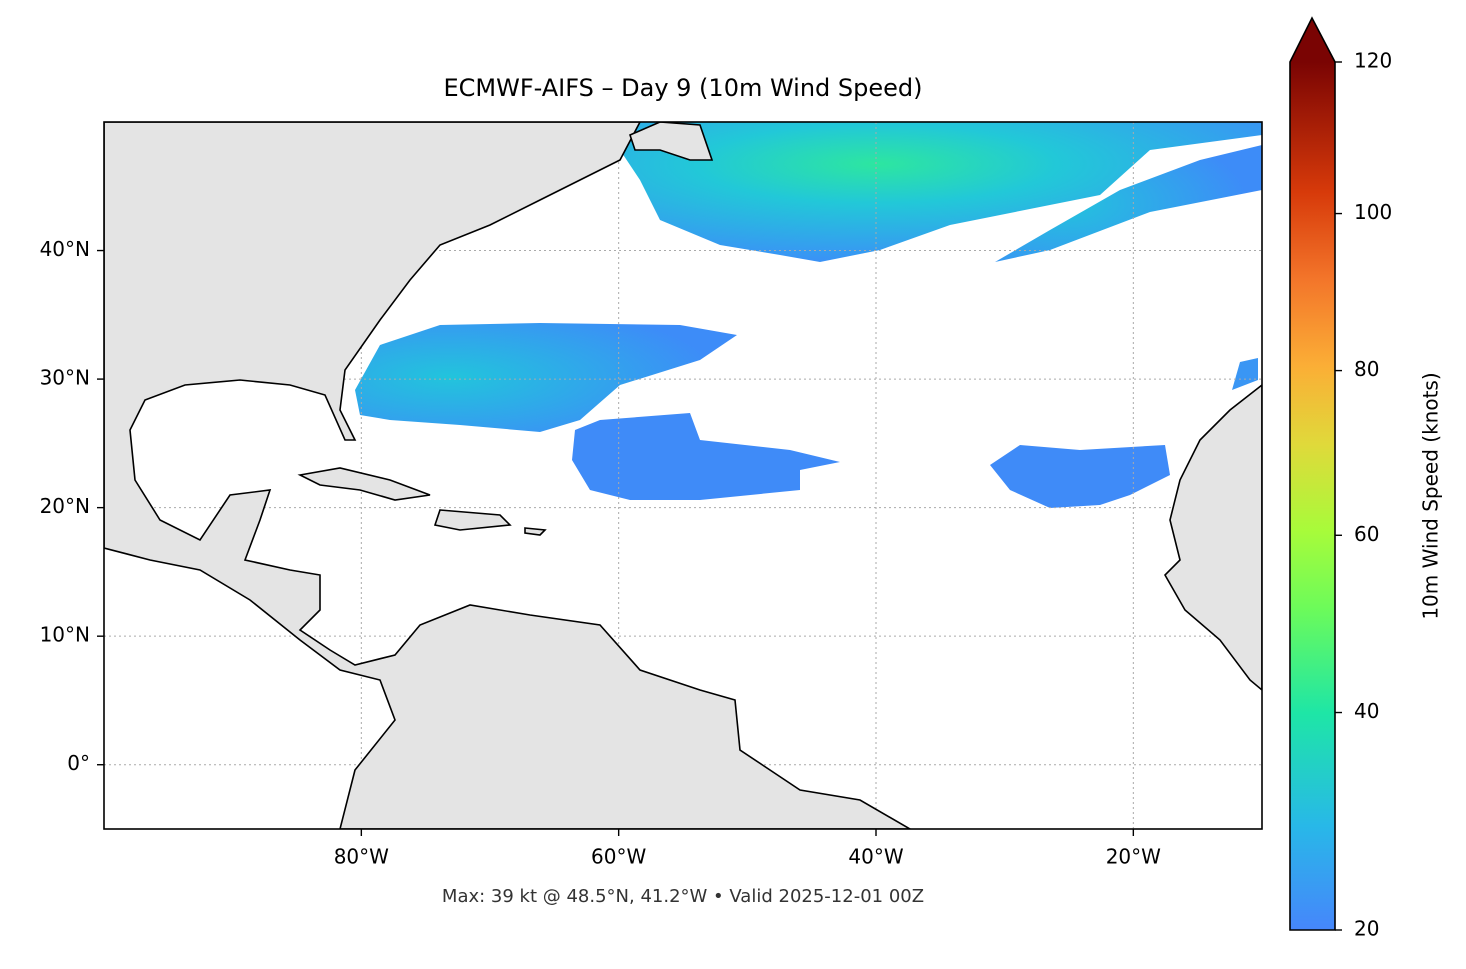 This screenshot has height=969, width=1466. Describe the element at coordinates (361, 857) in the screenshot. I see `x-tick-label: 80°W` at that location.